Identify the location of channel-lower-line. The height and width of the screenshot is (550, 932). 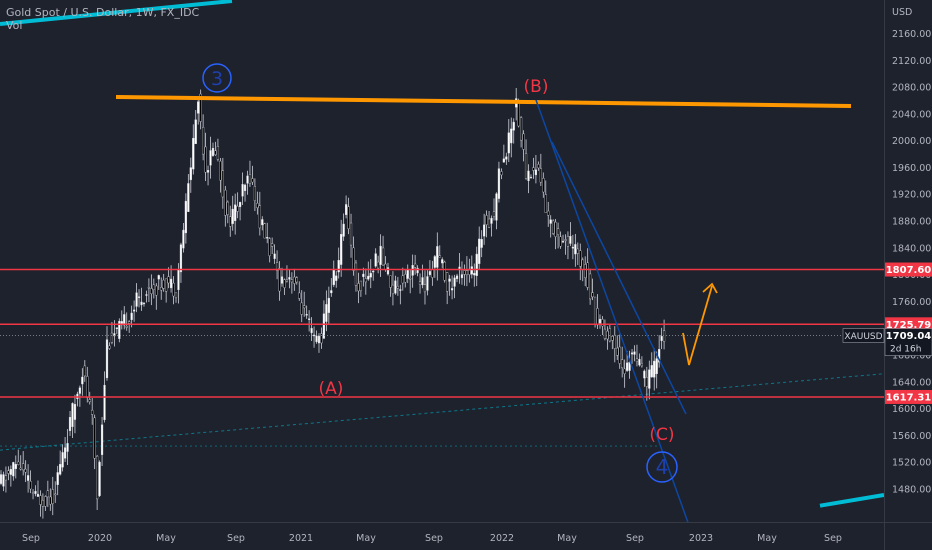
(612, 310).